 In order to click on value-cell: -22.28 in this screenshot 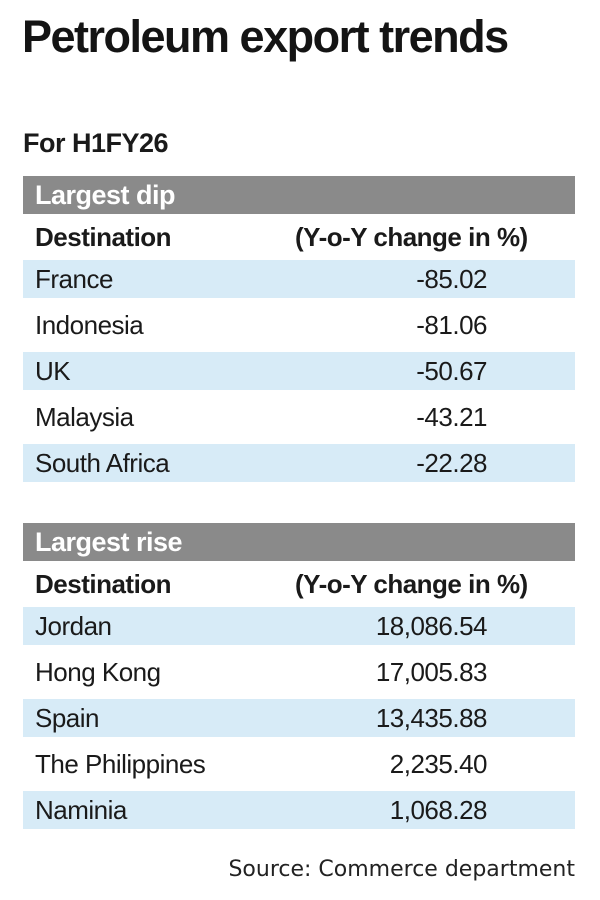, I will do `click(451, 463)`.